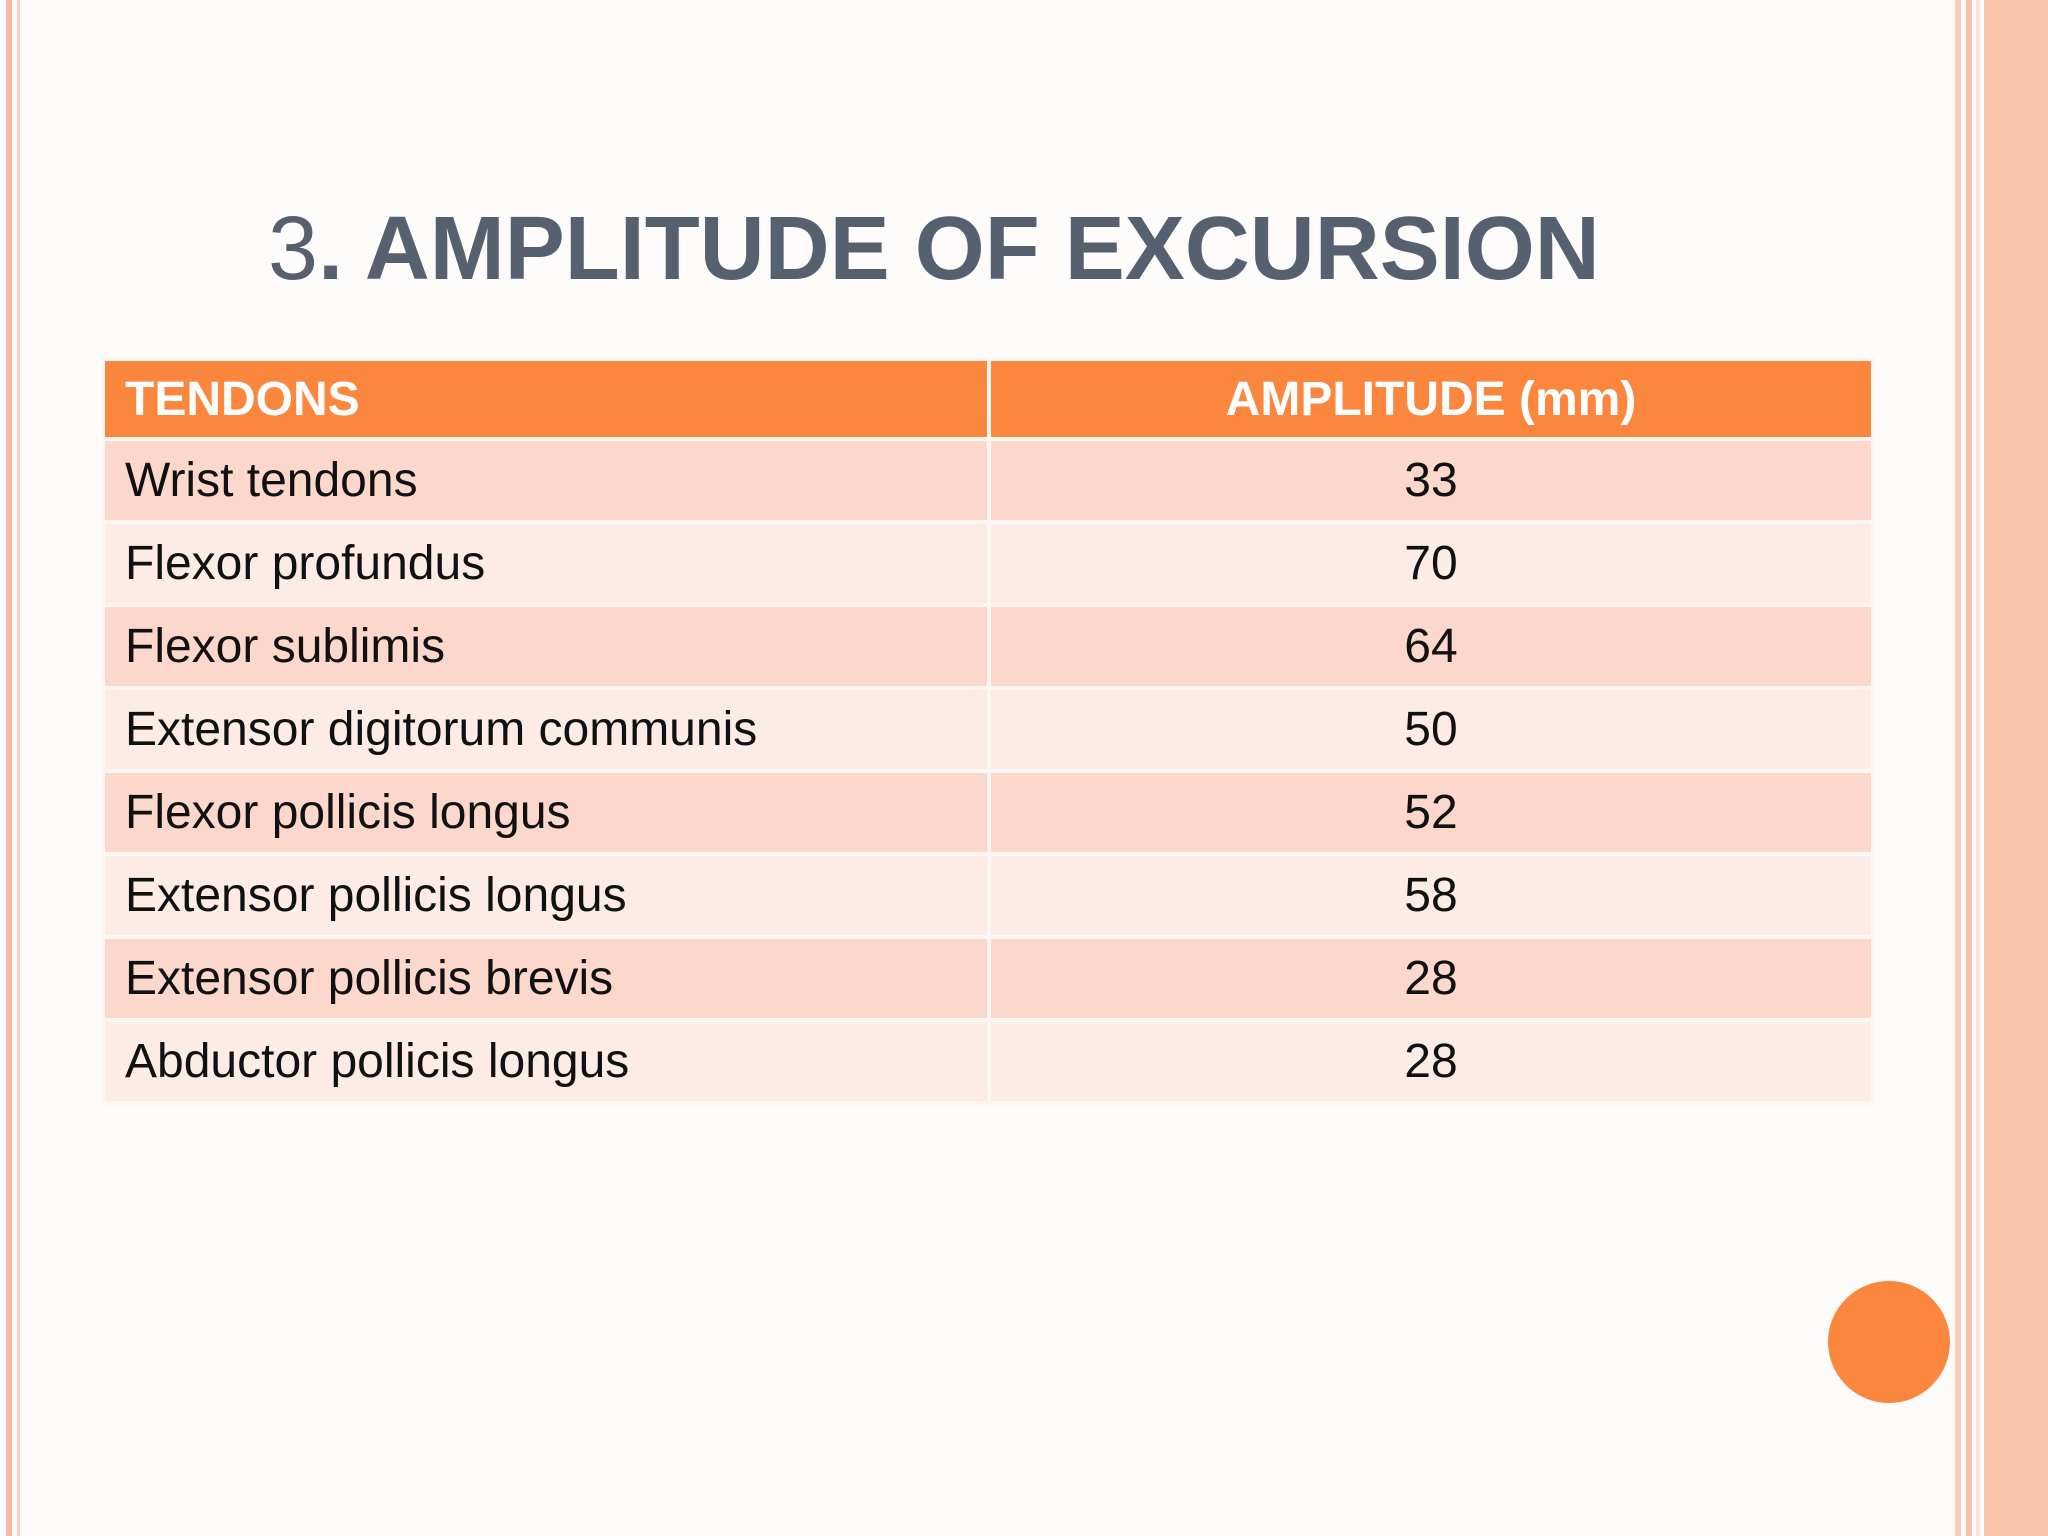  I want to click on table-row: Flexor pollicis longus 52, so click(988, 812).